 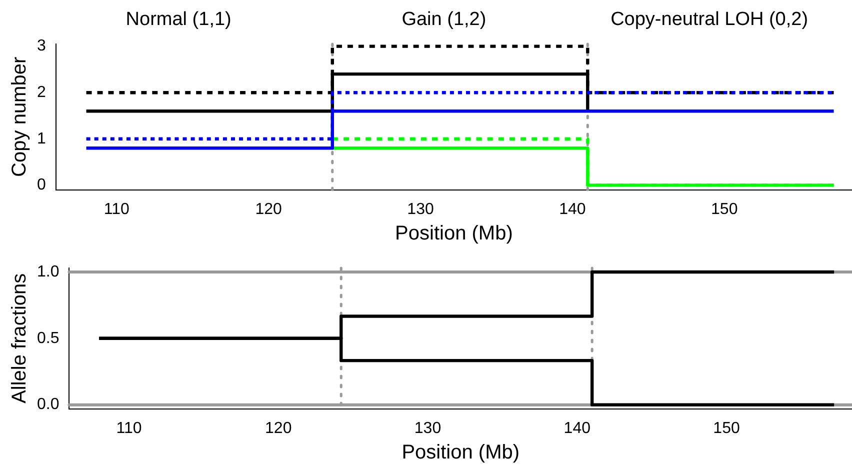 I want to click on text: Gain (1,2), so click(x=444, y=19).